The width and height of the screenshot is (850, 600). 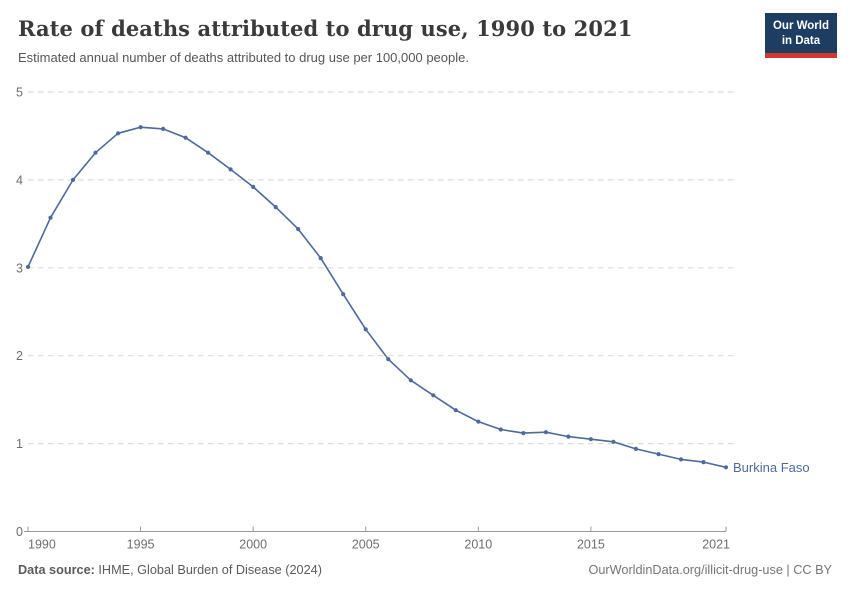 What do you see at coordinates (73, 179) in the screenshot?
I see `data-point-1992` at bounding box center [73, 179].